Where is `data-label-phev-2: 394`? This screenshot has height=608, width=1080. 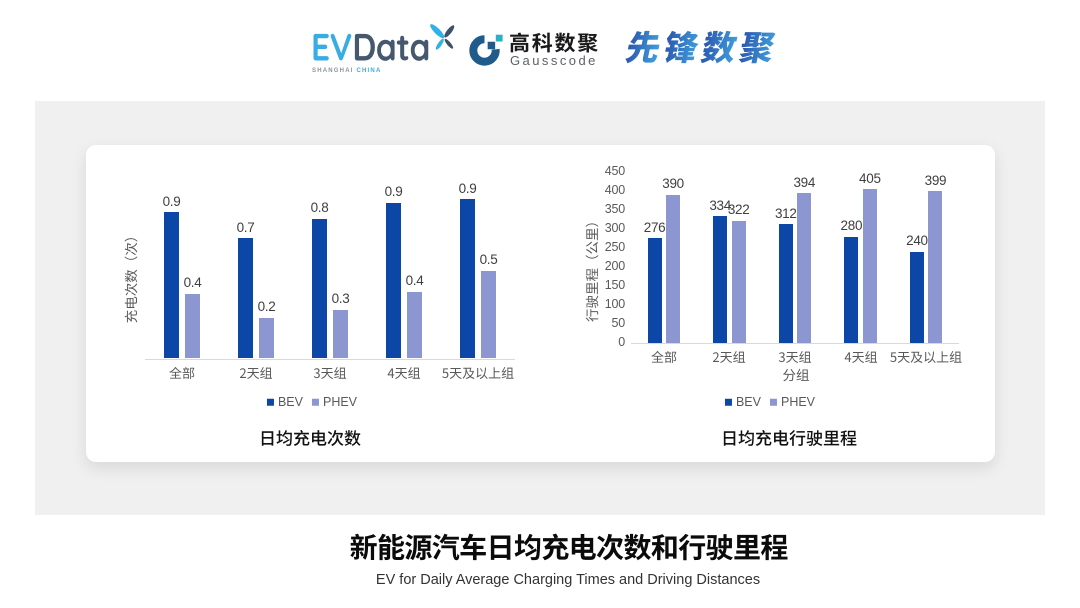 data-label-phev-2: 394 is located at coordinates (804, 182).